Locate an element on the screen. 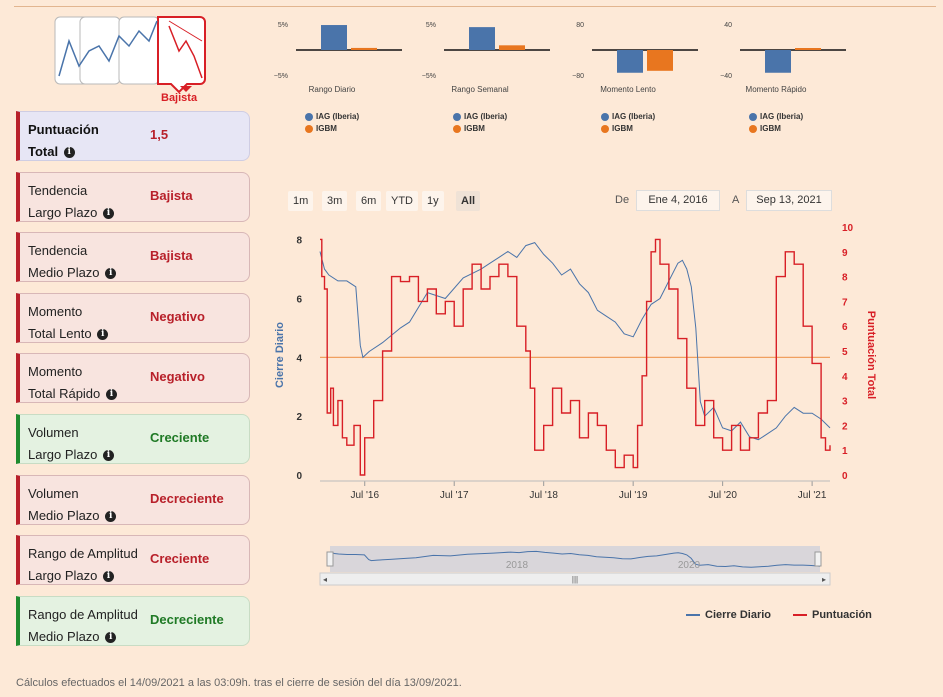 This screenshot has width=943, height=697. navigator-handle-left is located at coordinates (330, 559).